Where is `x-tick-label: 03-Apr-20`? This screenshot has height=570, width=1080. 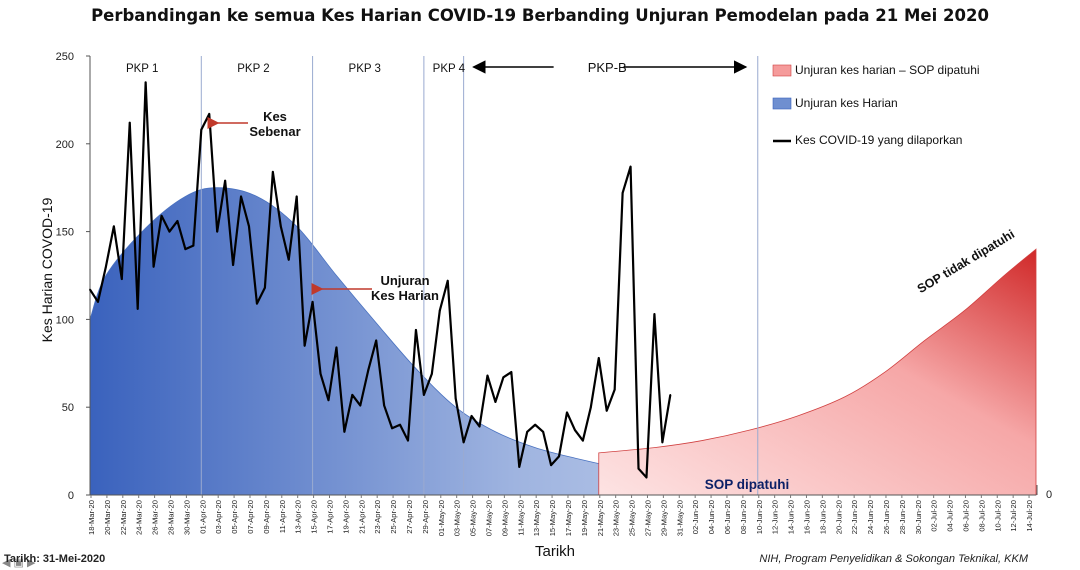 x-tick-label: 03-Apr-20 is located at coordinates (218, 517).